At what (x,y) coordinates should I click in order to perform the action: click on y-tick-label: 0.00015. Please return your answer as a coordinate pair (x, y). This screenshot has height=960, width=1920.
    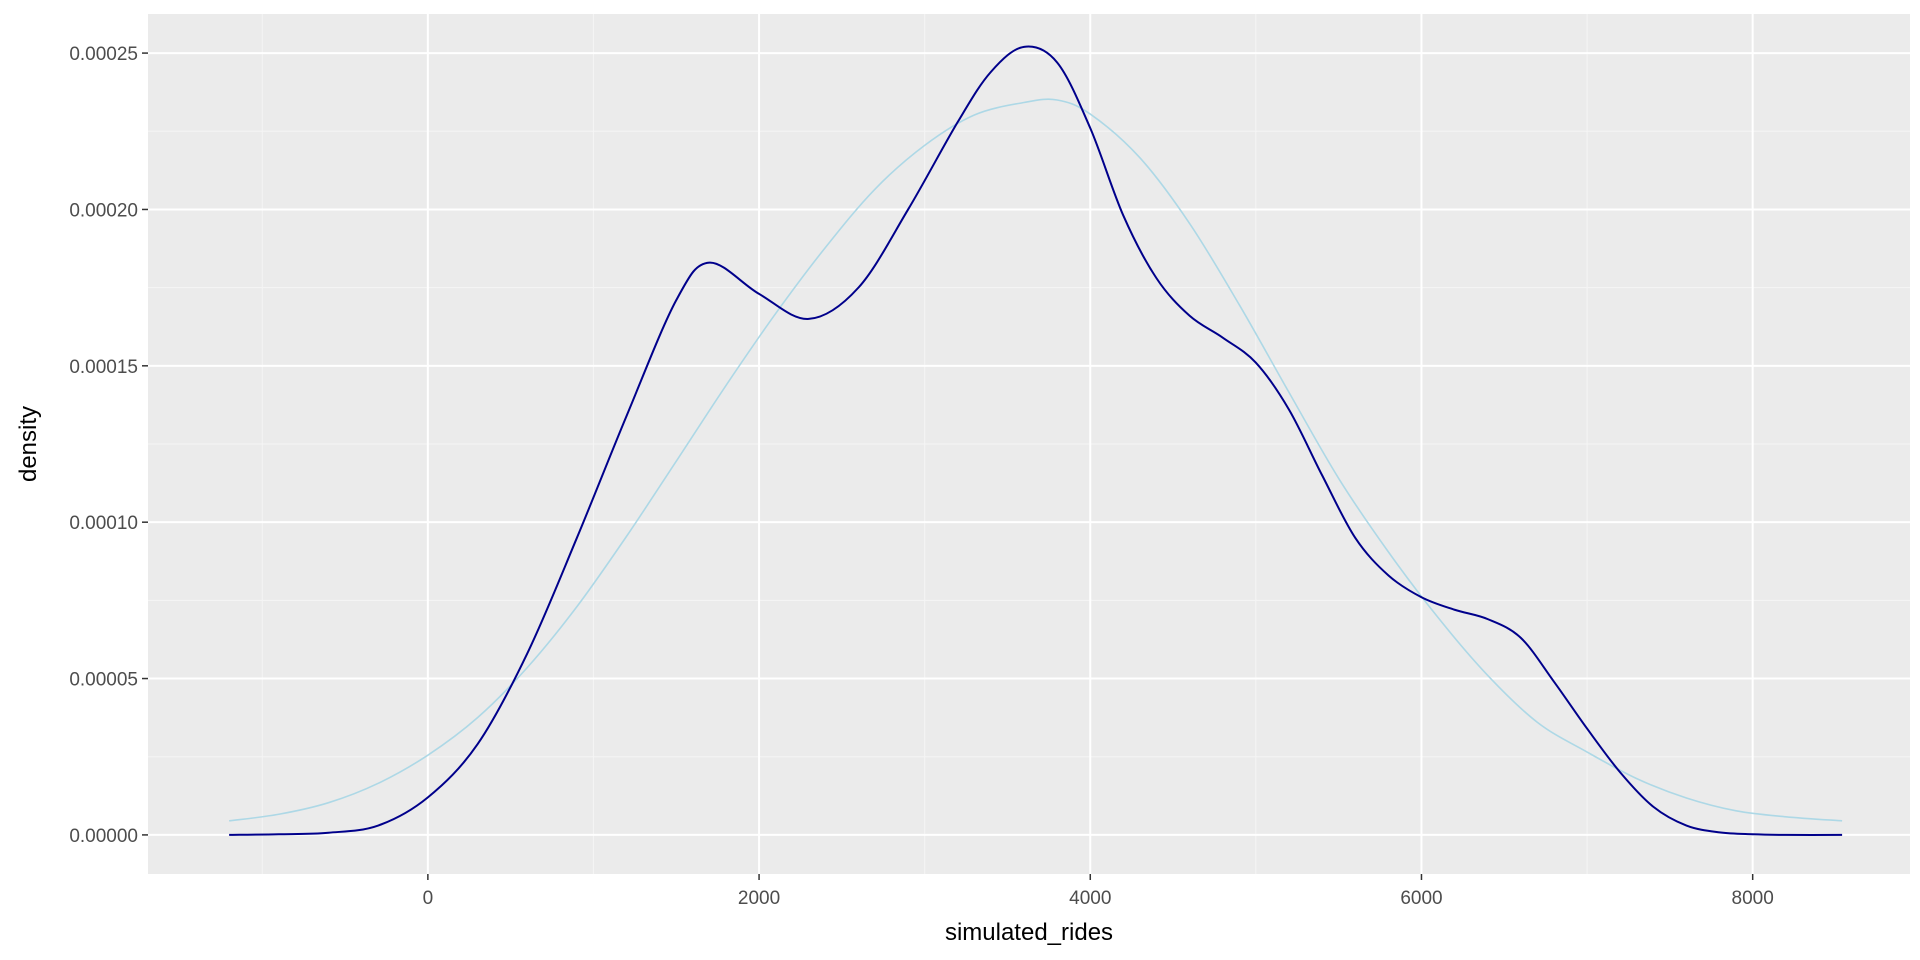
    Looking at the image, I should click on (103, 367).